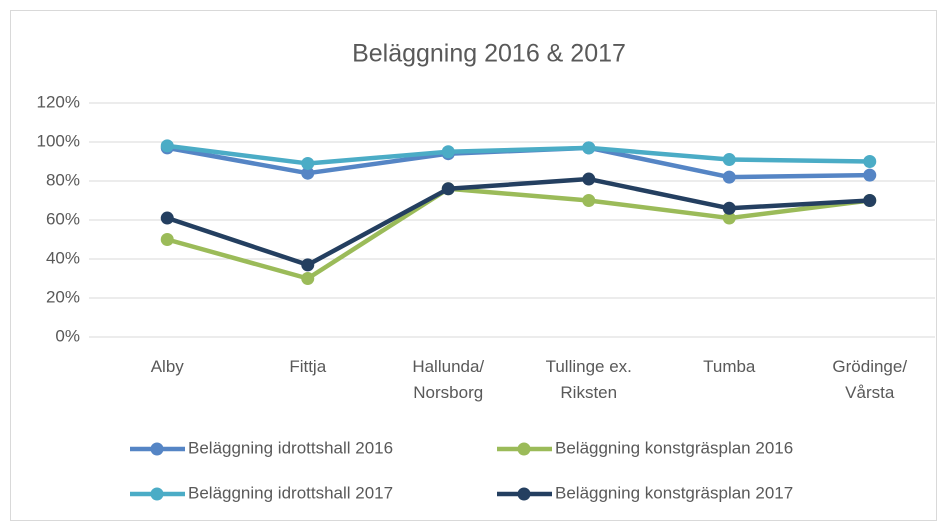 Image resolution: width=952 pixels, height=522 pixels. Describe the element at coordinates (58, 101) in the screenshot. I see `y-tick-label: 120%` at that location.